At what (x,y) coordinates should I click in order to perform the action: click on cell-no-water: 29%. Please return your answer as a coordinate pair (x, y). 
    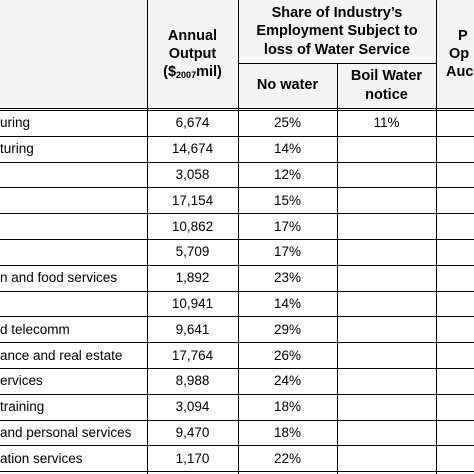
    Looking at the image, I should click on (287, 329).